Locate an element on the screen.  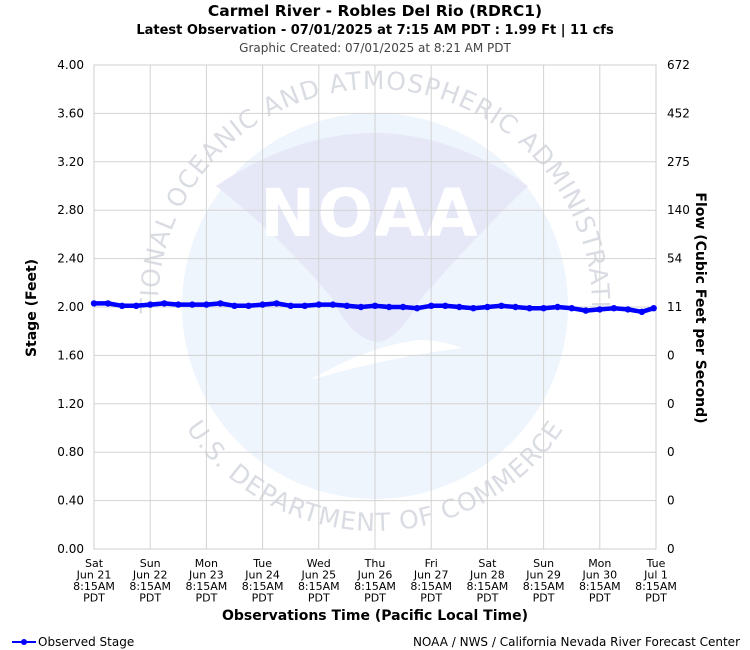
x-tick-label: Sat Jun 21 8:15AM PDT is located at coordinates (94, 581).